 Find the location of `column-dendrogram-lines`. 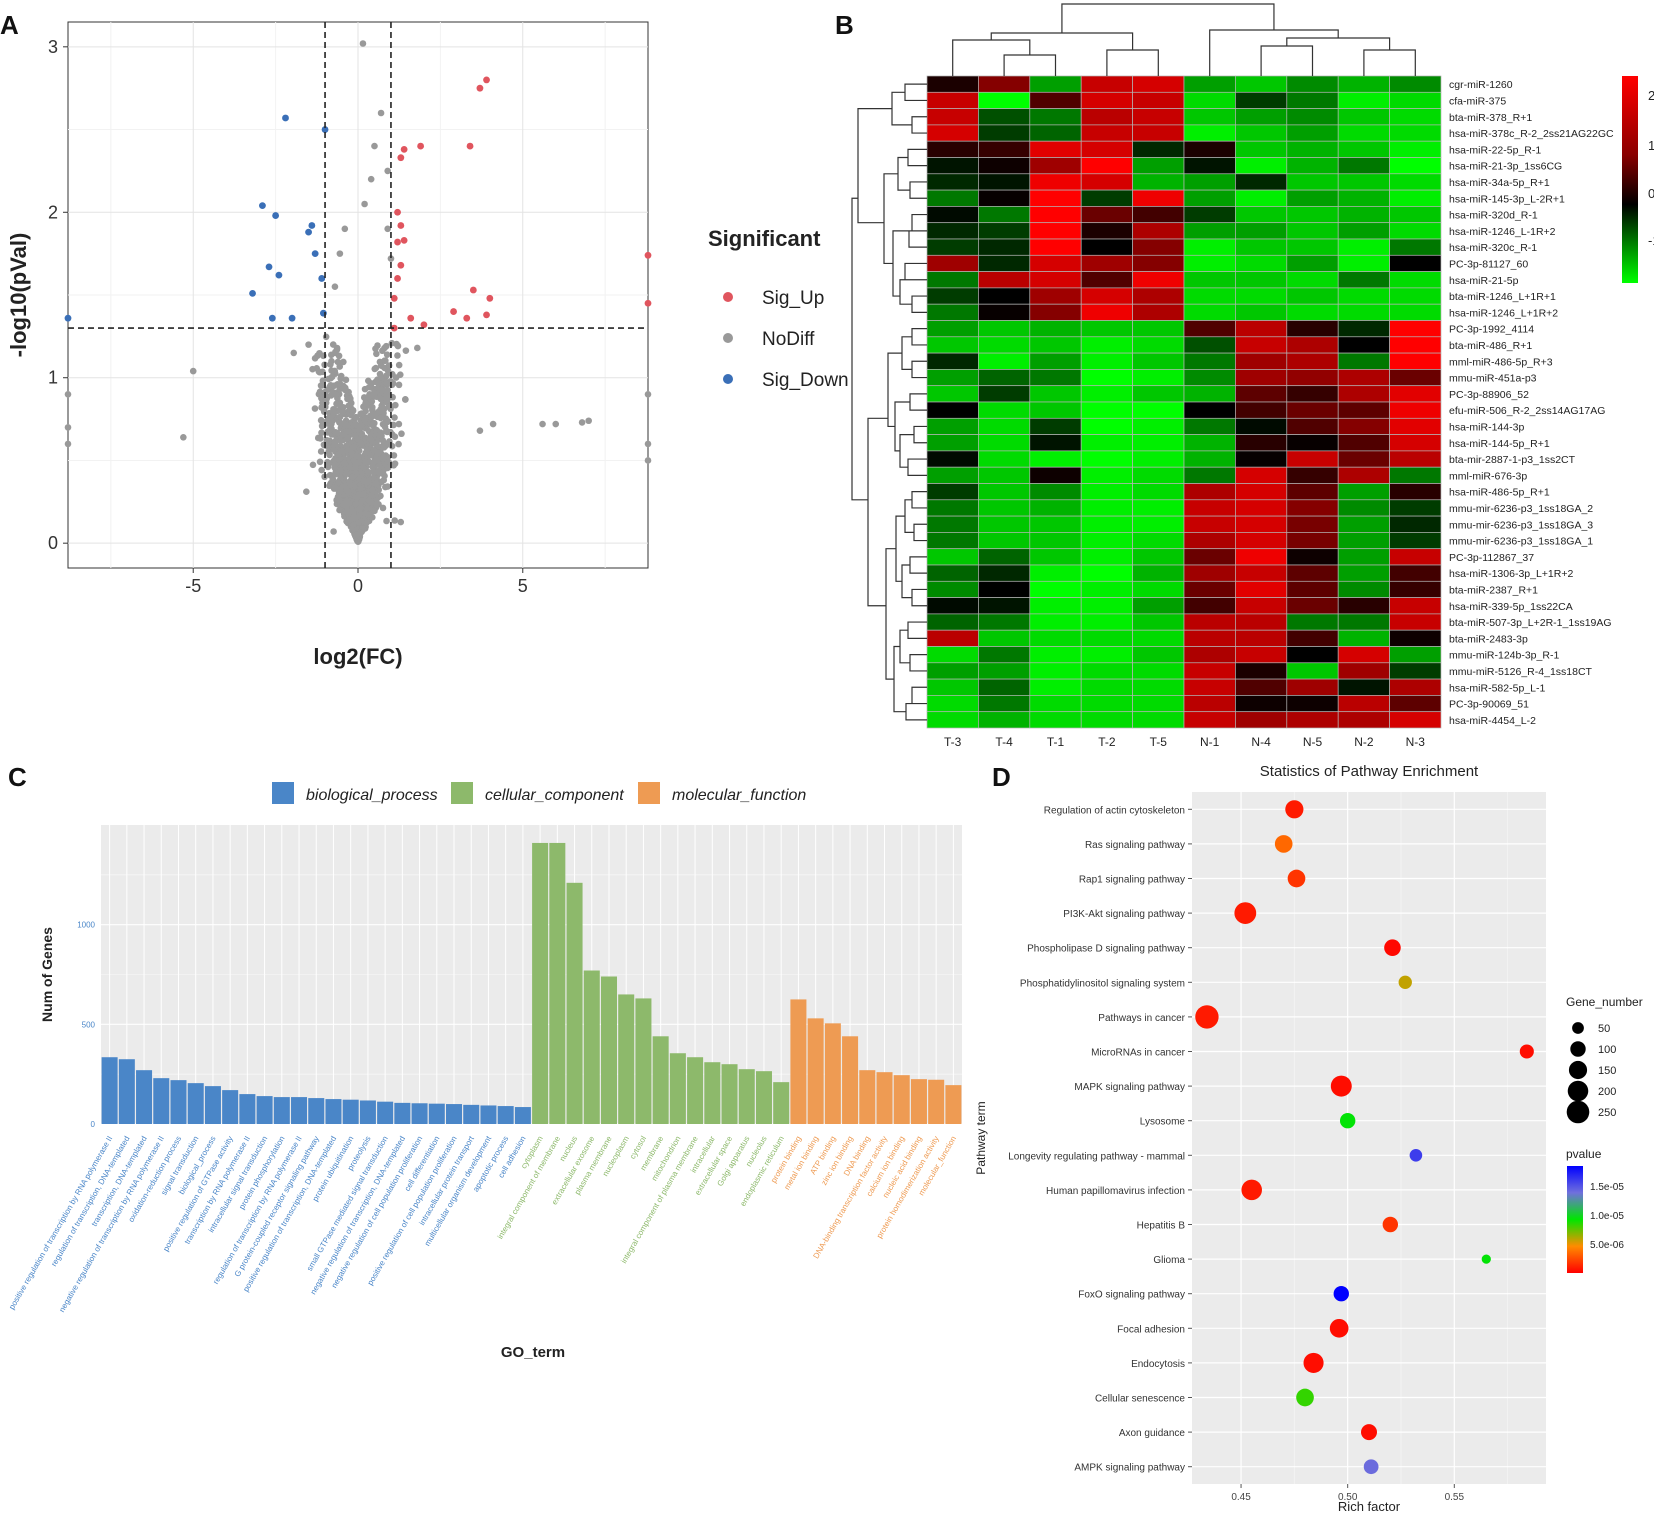

column-dendrogram-lines is located at coordinates (1184, 39).